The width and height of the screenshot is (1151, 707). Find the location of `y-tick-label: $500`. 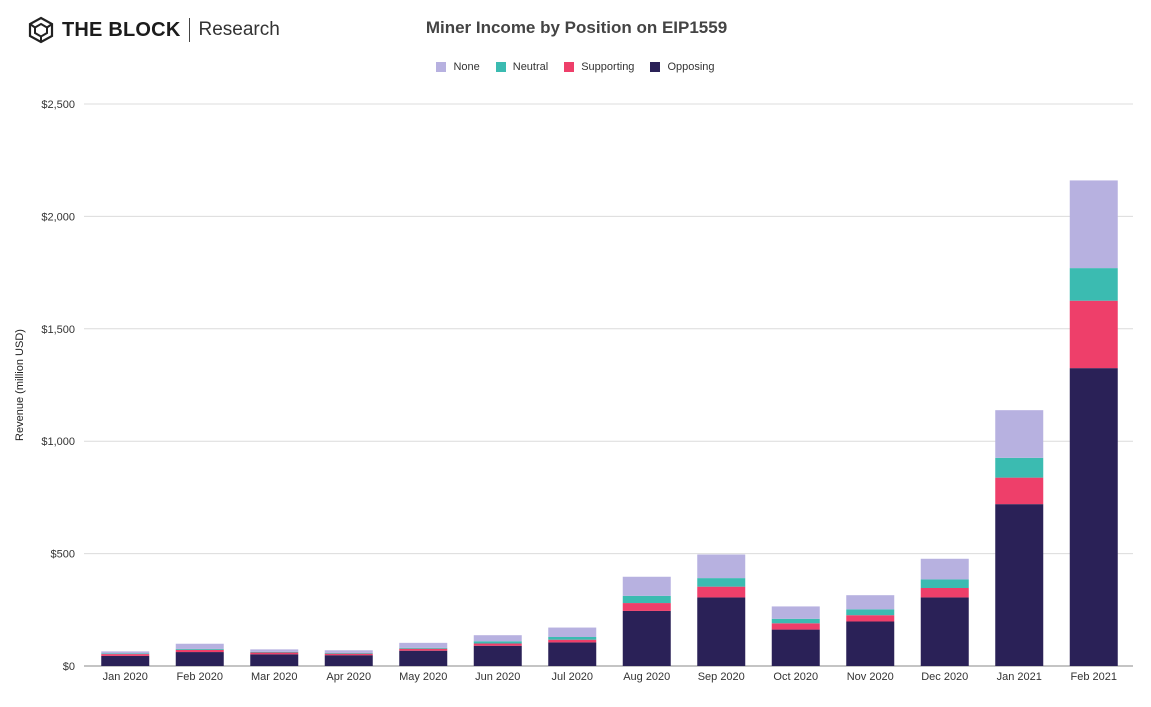

y-tick-label: $500 is located at coordinates (63, 555).